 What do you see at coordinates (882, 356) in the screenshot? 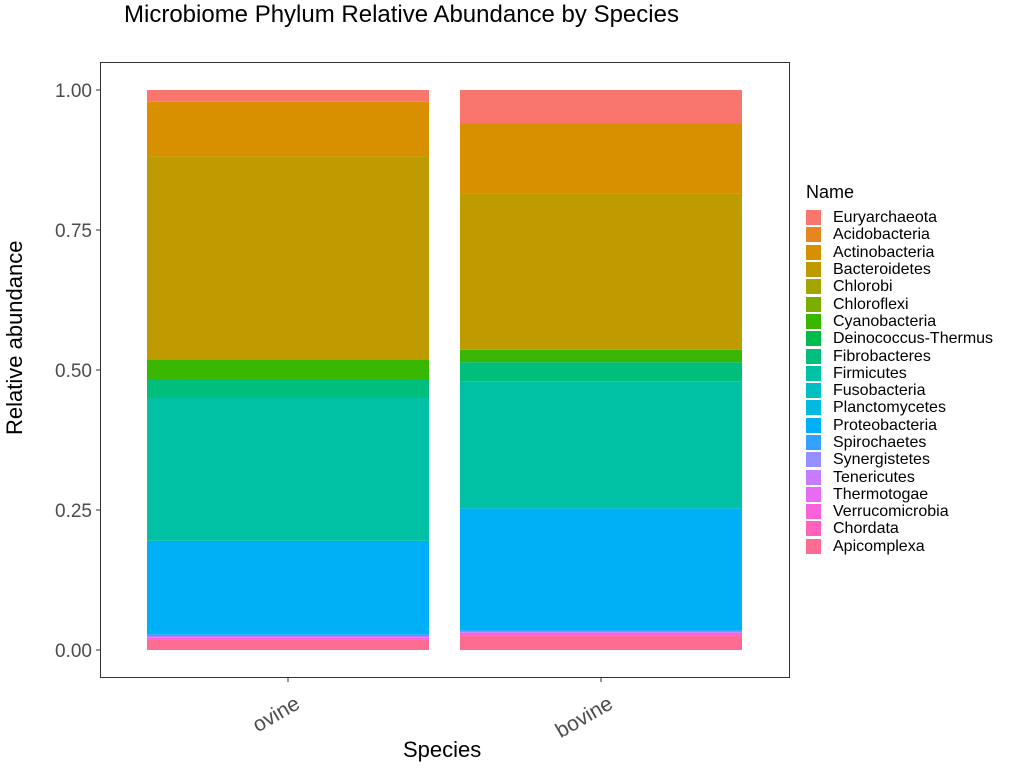
I see `legend-label: Fibrobacteres` at bounding box center [882, 356].